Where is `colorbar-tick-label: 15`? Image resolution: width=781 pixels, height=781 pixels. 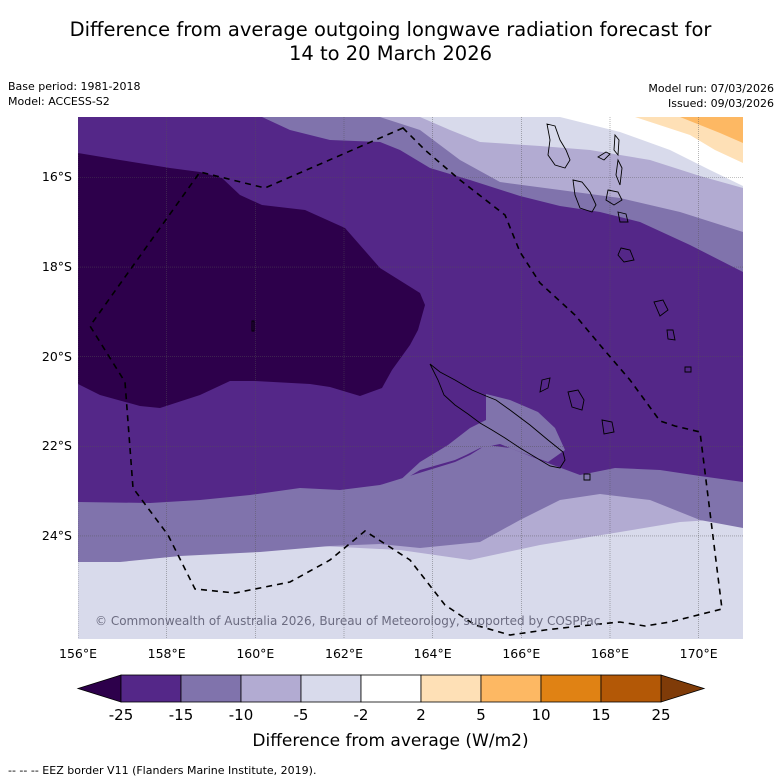
colorbar-tick-label: 15 is located at coordinates (601, 715).